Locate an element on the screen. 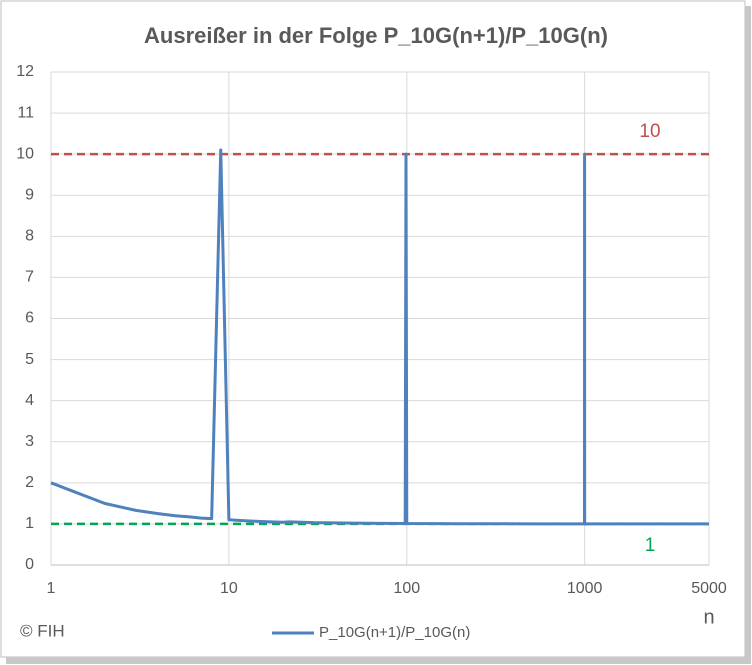 This screenshot has width=752, height=665. y-tick-label: 11 is located at coordinates (25, 112).